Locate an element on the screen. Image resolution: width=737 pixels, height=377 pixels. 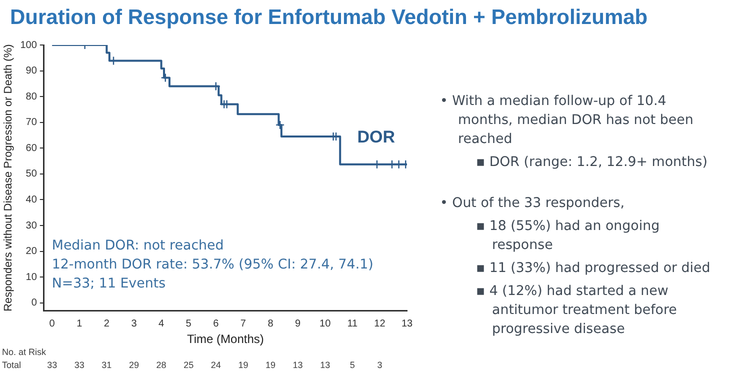
x-tick-label: 13 is located at coordinates (407, 324).